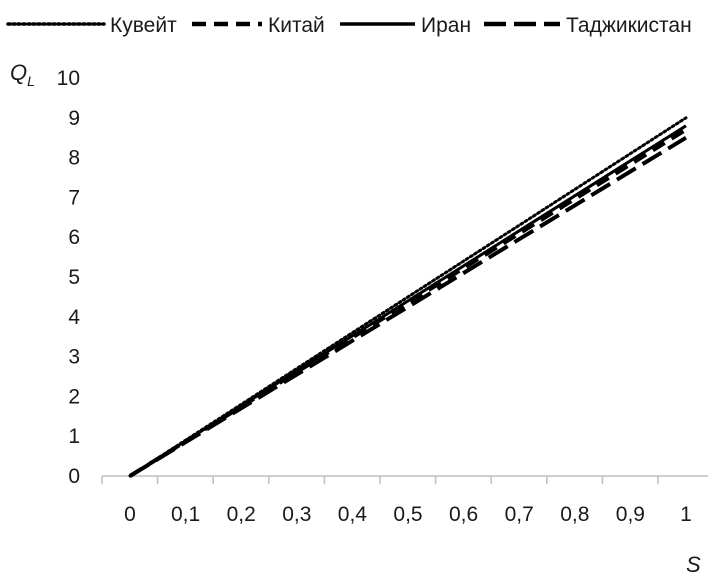  I want to click on y-tick-label: 8, so click(74, 158).